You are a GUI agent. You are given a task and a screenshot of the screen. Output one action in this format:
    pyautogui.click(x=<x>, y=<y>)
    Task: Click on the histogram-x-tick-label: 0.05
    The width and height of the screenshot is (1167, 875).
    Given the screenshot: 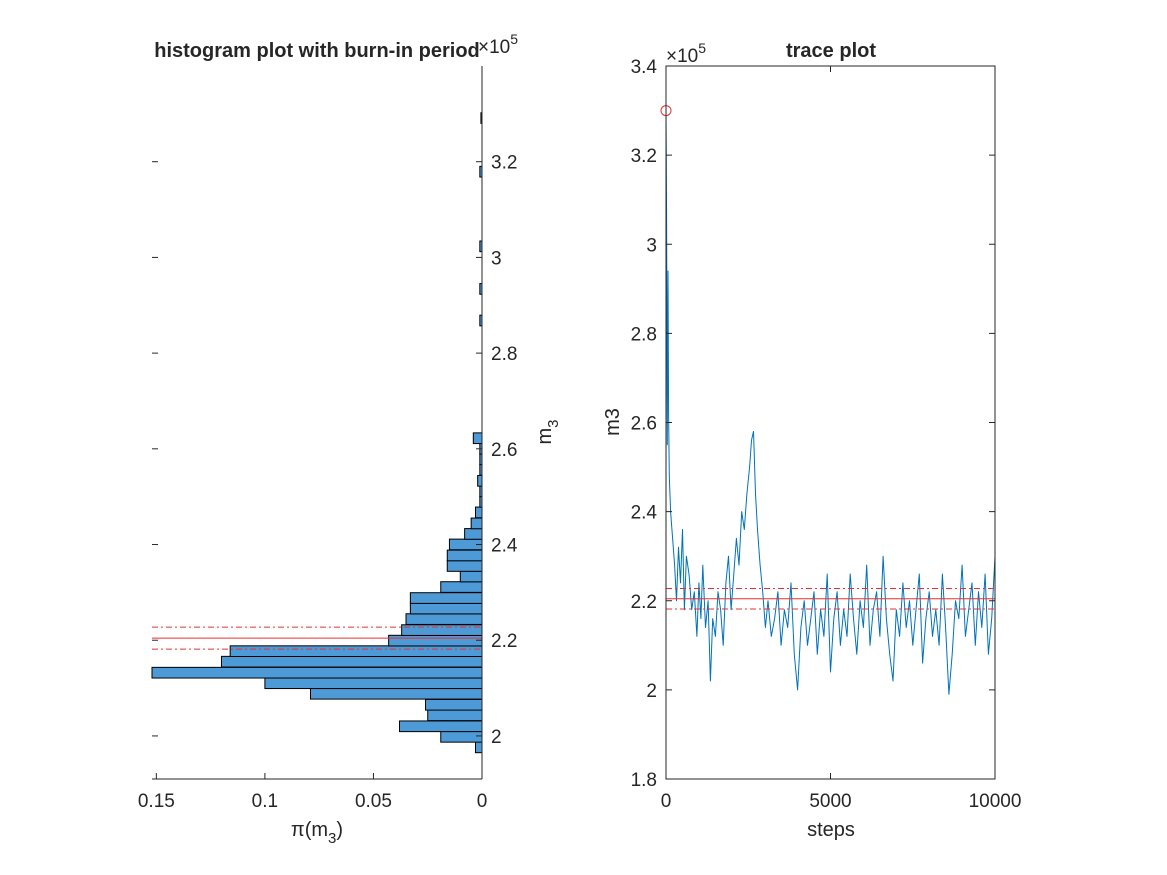 What is the action you would take?
    pyautogui.click(x=373, y=801)
    